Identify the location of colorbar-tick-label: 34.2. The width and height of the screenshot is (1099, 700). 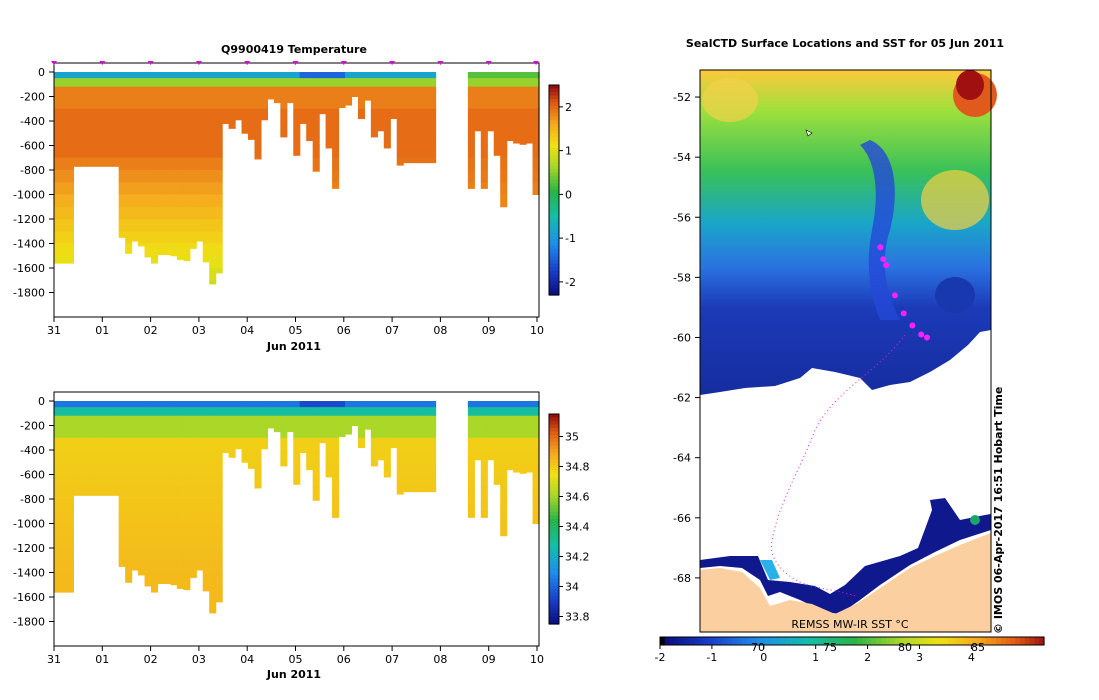
(577, 557).